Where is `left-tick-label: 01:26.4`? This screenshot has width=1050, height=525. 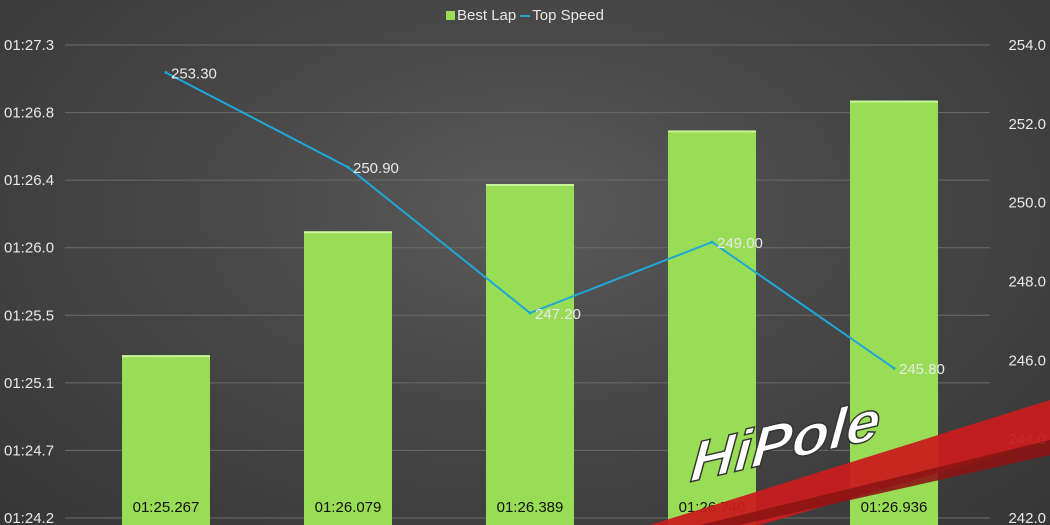
left-tick-label: 01:26.4 is located at coordinates (29, 180).